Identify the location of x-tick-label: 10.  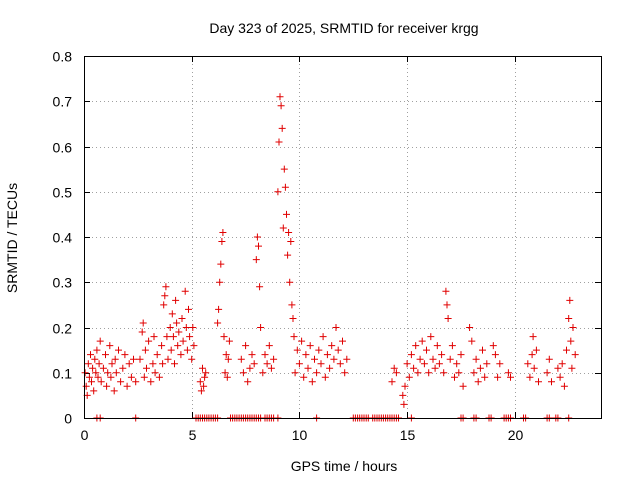
(300, 435).